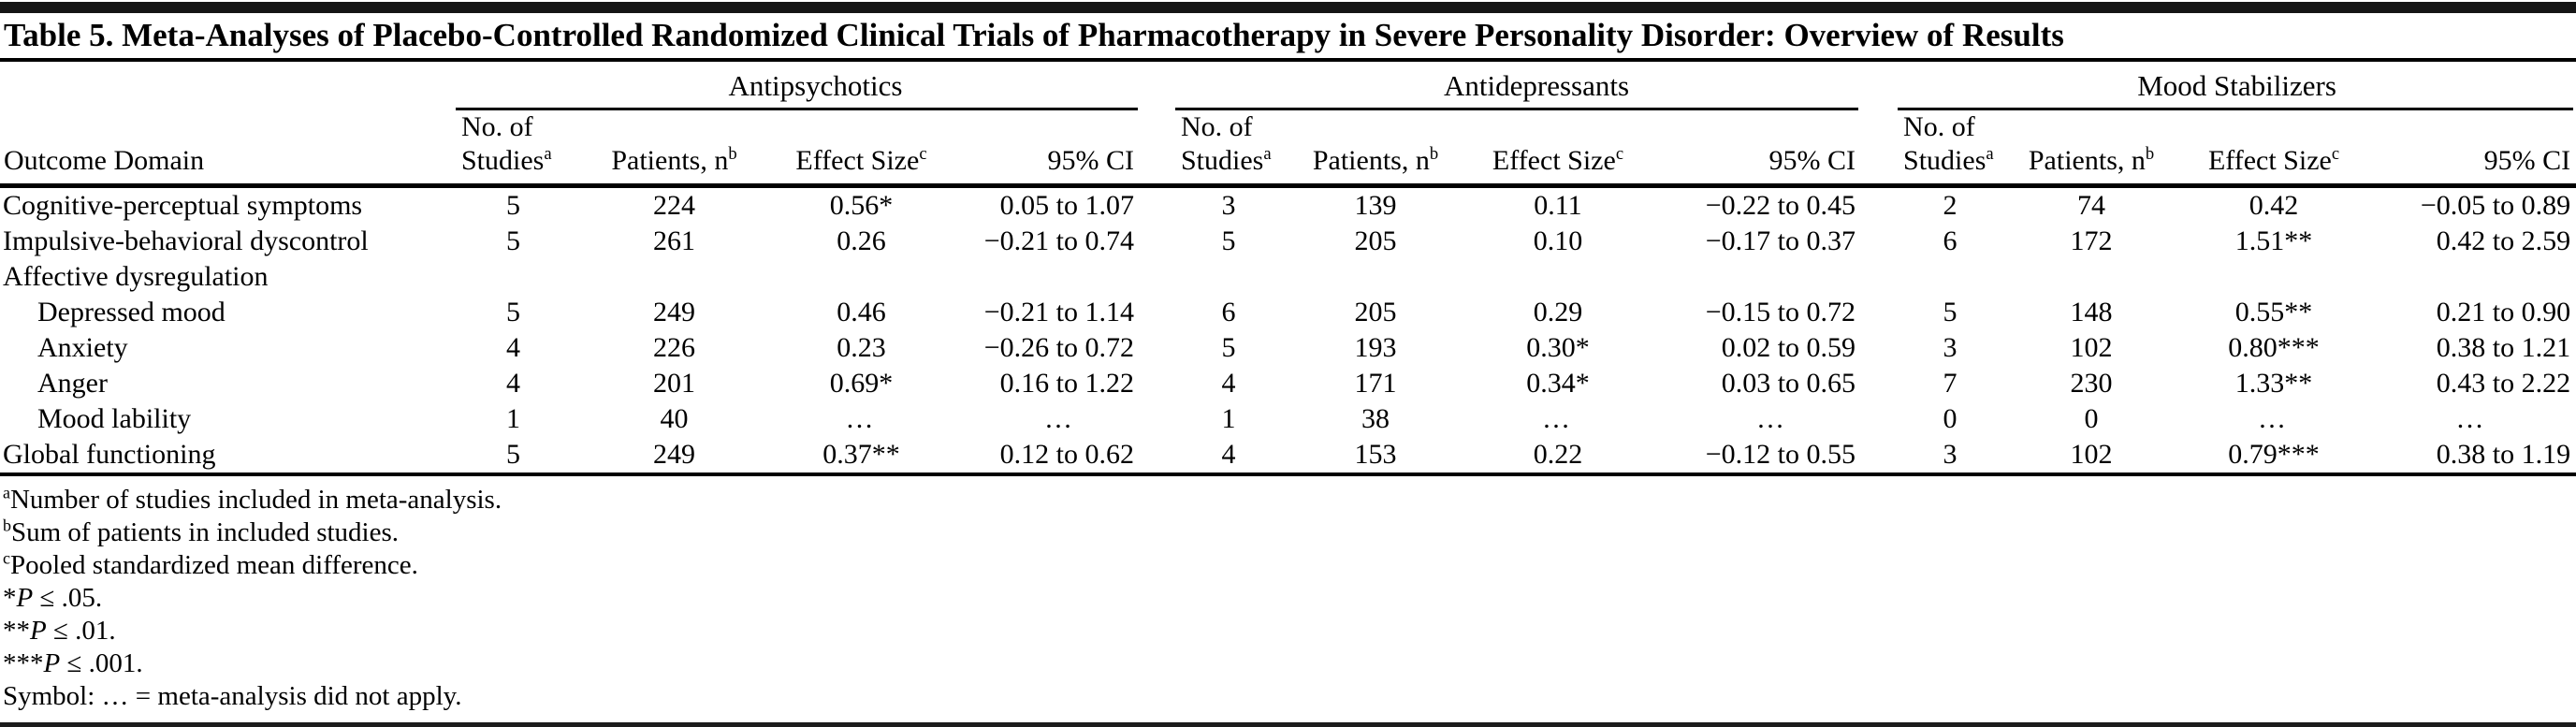  What do you see at coordinates (2274, 454) in the screenshot?
I see `cell-effect-size: 0.79***` at bounding box center [2274, 454].